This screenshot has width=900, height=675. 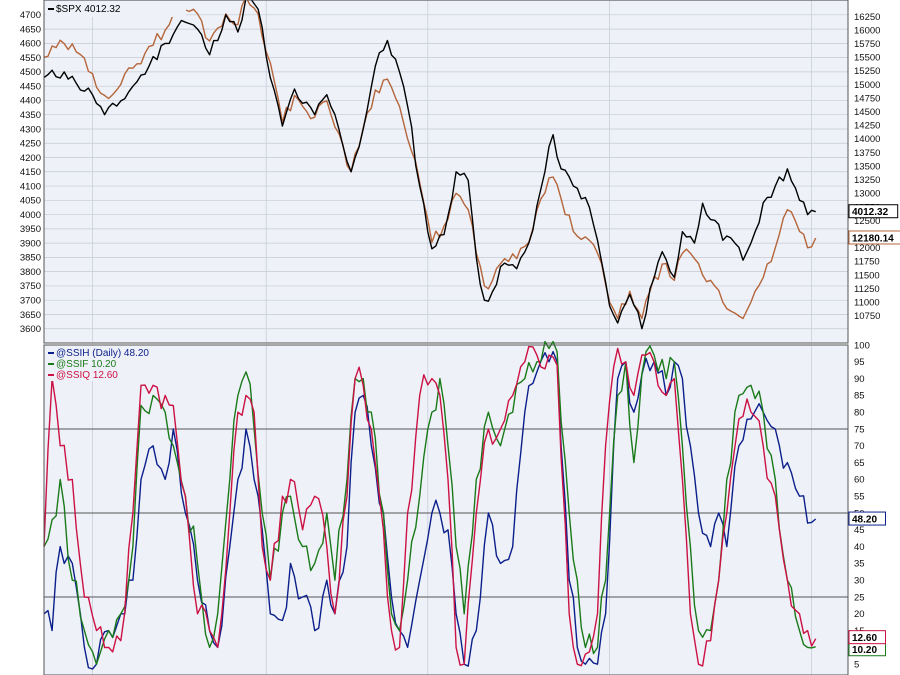 I want to click on price-left-axis-bg, so click(x=22, y=171).